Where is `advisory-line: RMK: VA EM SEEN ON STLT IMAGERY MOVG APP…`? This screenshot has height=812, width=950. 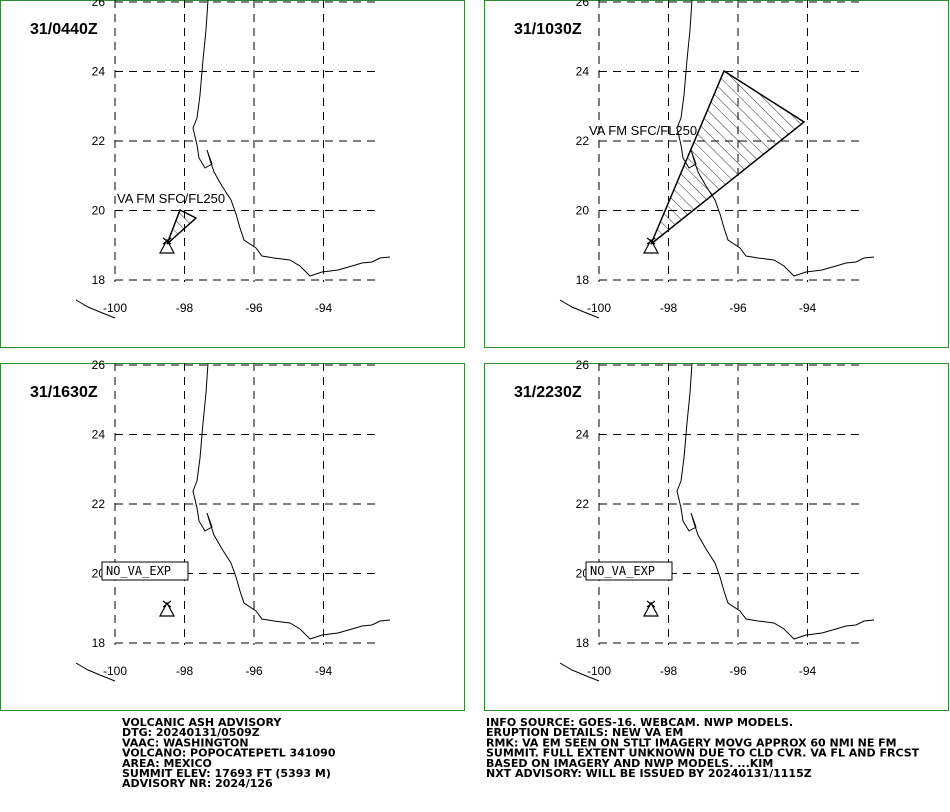
advisory-line: RMK: VA EM SEEN ON STLT IMAGERY MOVG APP… is located at coordinates (691, 742).